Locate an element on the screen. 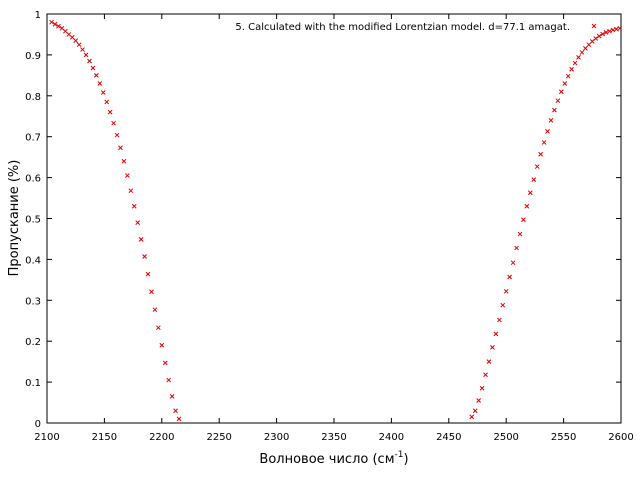 This screenshot has width=640, height=480. y-tick-label: 0.7 is located at coordinates (33, 138).